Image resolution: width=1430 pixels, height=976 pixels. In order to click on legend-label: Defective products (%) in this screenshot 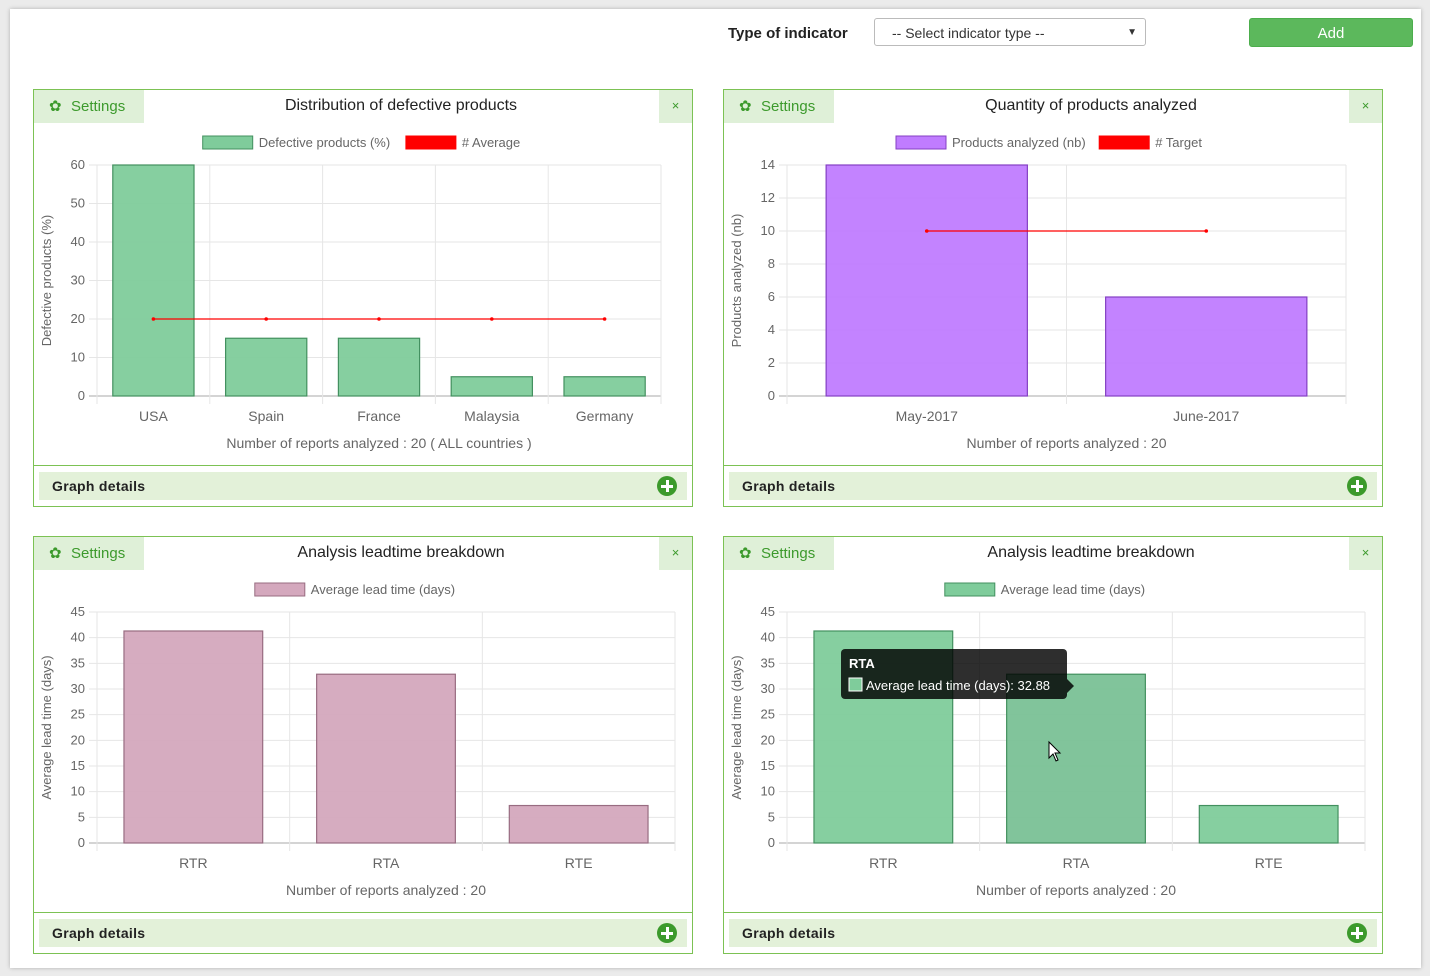, I will do `click(325, 142)`.